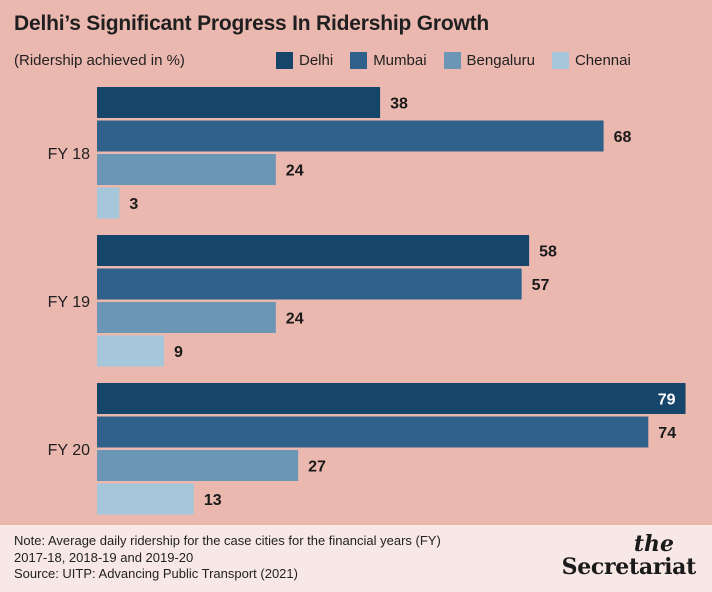 The height and width of the screenshot is (592, 712). What do you see at coordinates (313, 250) in the screenshot?
I see `bar-delhi-fy19` at bounding box center [313, 250].